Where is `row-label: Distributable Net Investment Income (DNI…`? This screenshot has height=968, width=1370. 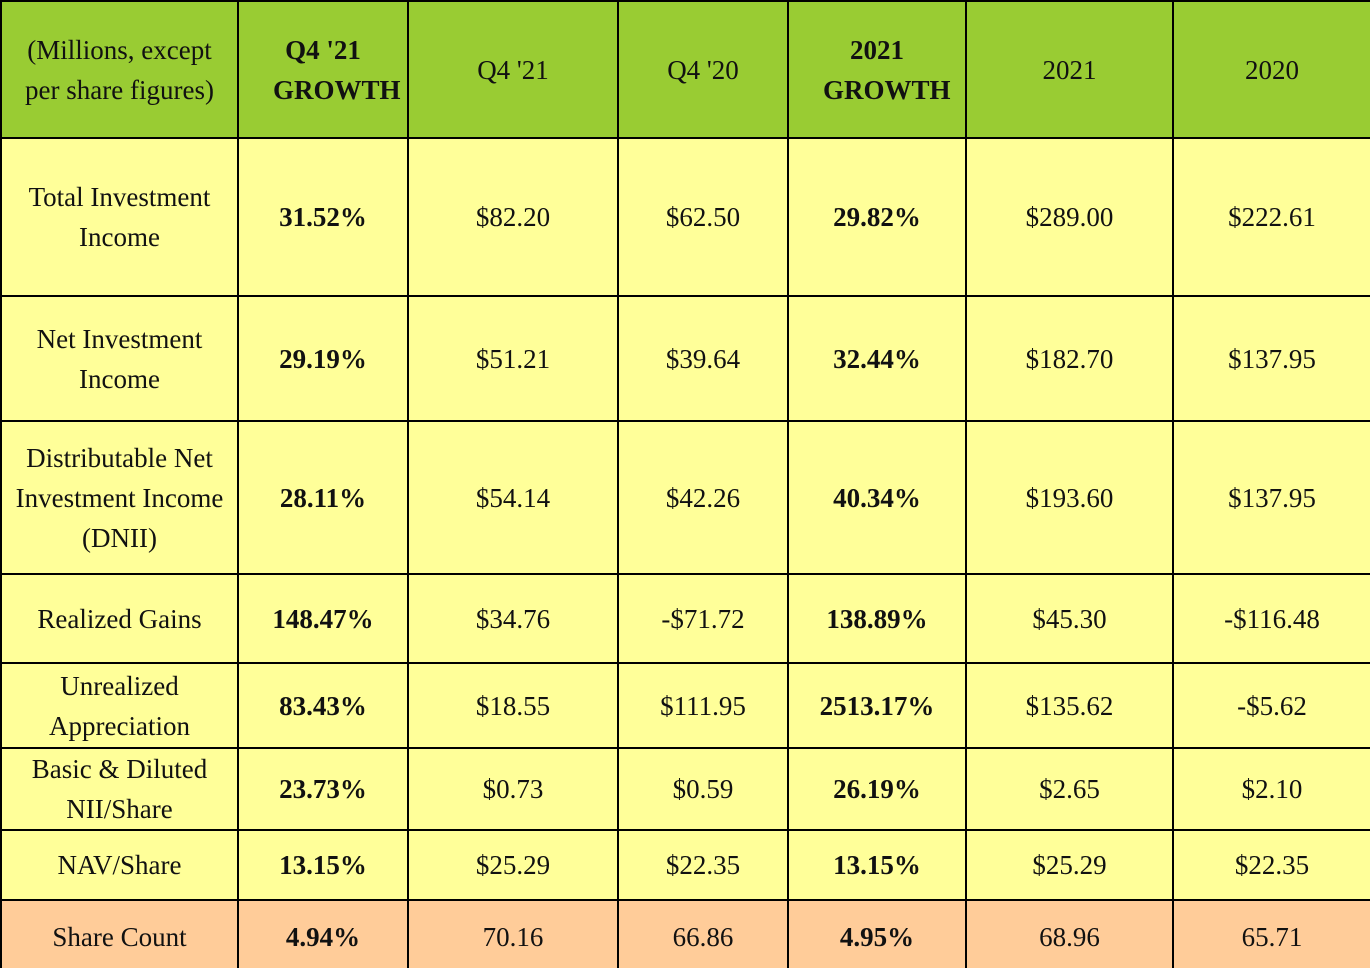 row-label: Distributable Net Investment Income (DNI… is located at coordinates (119, 497).